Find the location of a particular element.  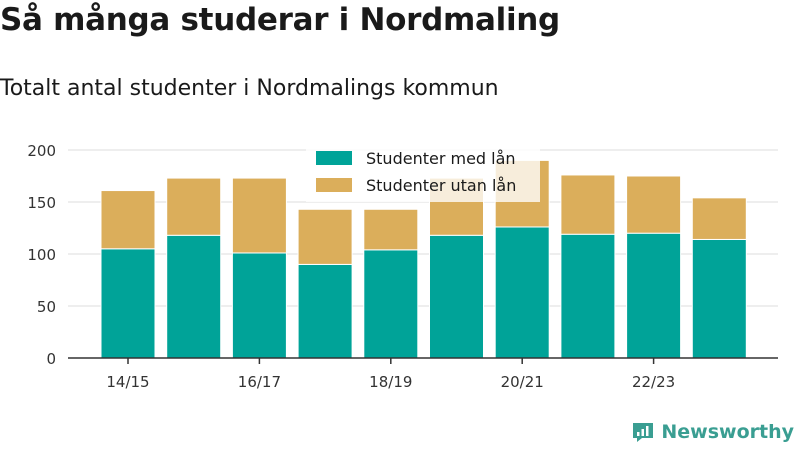

newsworthy-logo-icon is located at coordinates (643, 432).